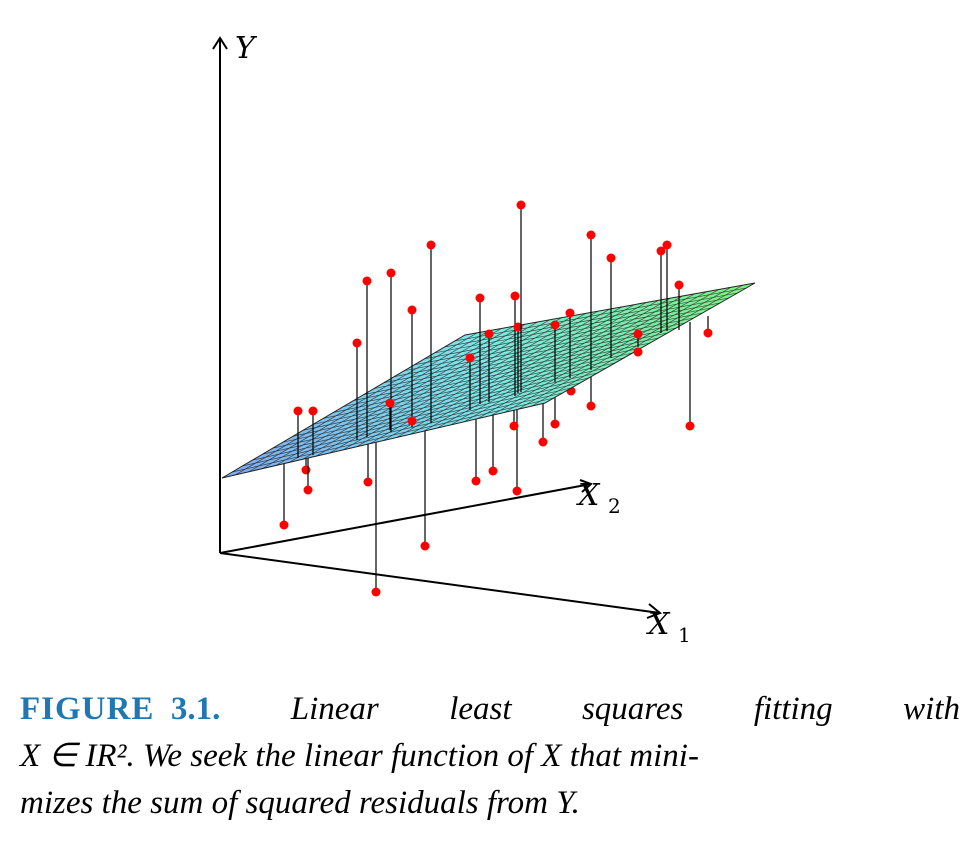  Describe the element at coordinates (793, 709) in the screenshot. I see `caption-word-4: fitting` at that location.